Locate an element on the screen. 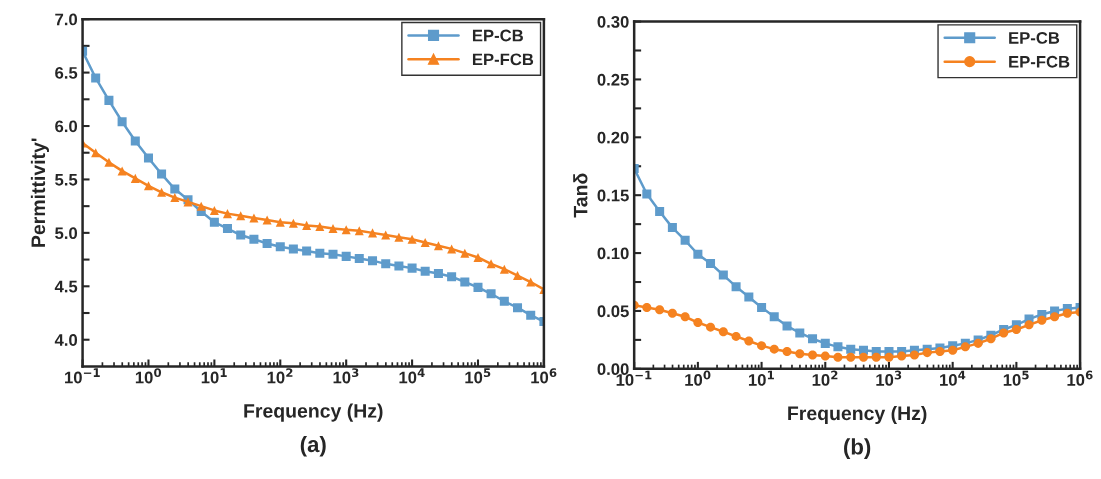 The width and height of the screenshot is (1101, 479). text: (a) is located at coordinates (313, 446).